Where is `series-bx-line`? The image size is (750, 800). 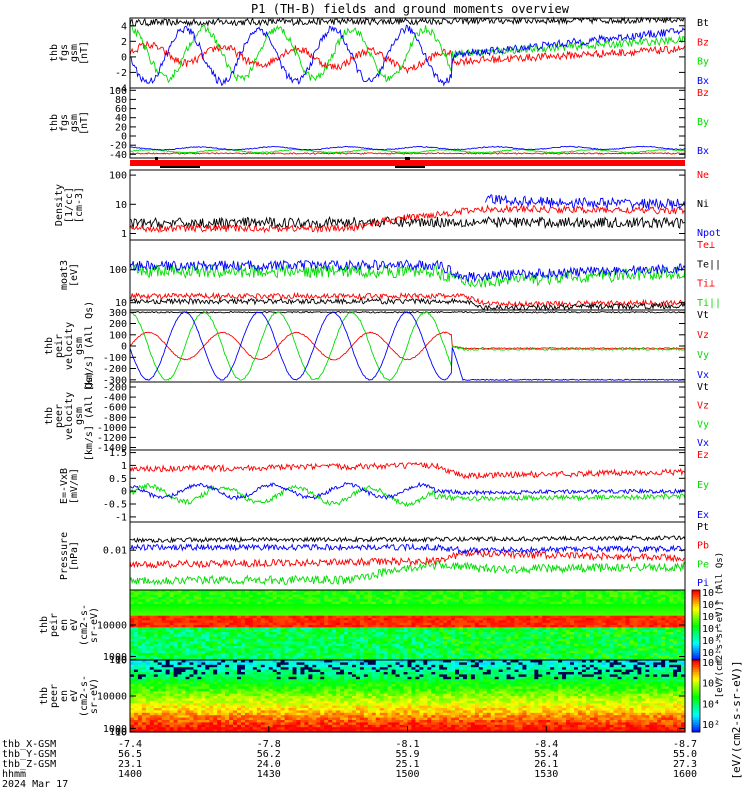
series-bx-line is located at coordinates (407, 148).